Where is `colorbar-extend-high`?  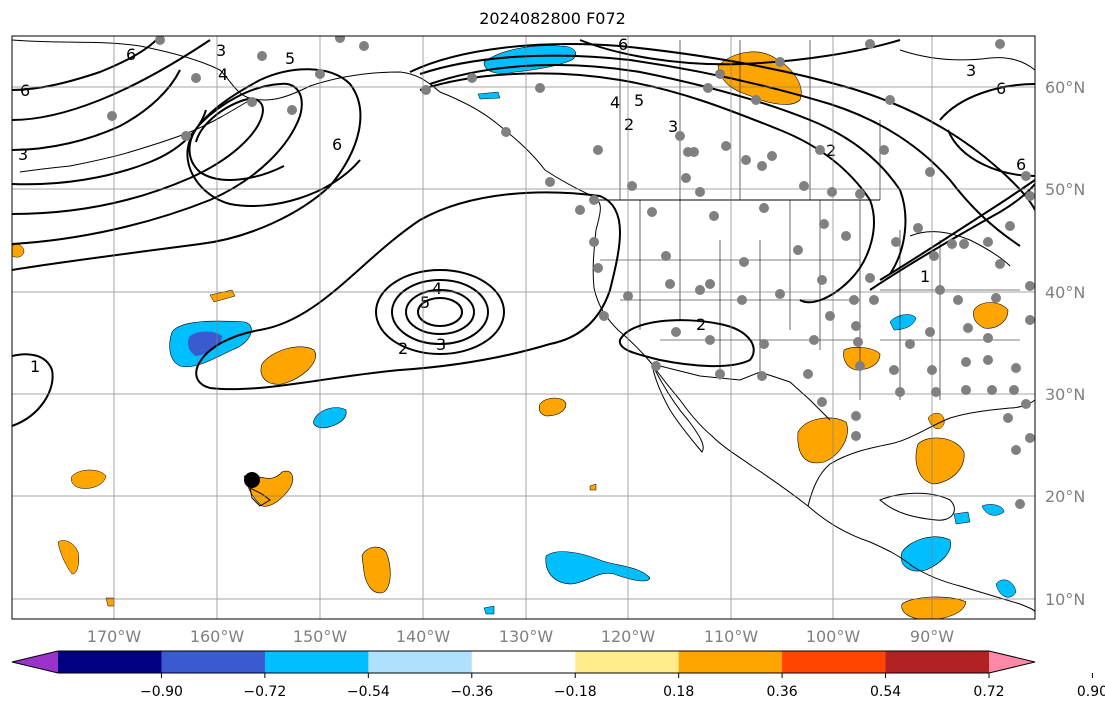 colorbar-extend-high is located at coordinates (1012, 662).